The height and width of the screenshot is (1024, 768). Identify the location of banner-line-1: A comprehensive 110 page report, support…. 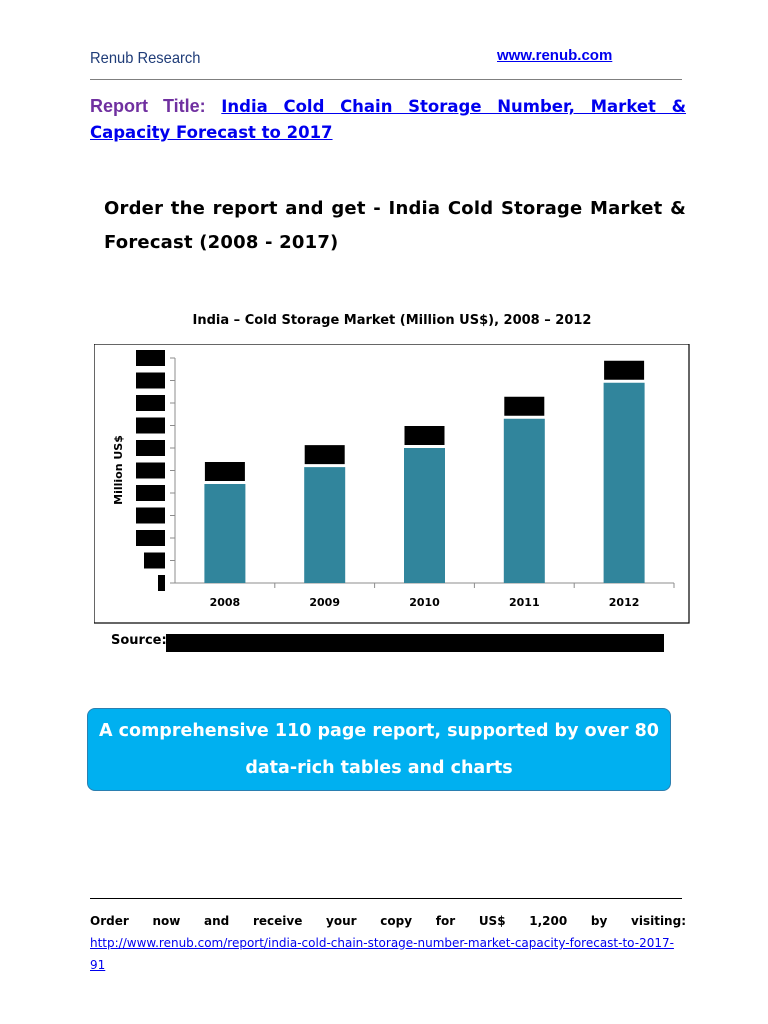
(379, 731).